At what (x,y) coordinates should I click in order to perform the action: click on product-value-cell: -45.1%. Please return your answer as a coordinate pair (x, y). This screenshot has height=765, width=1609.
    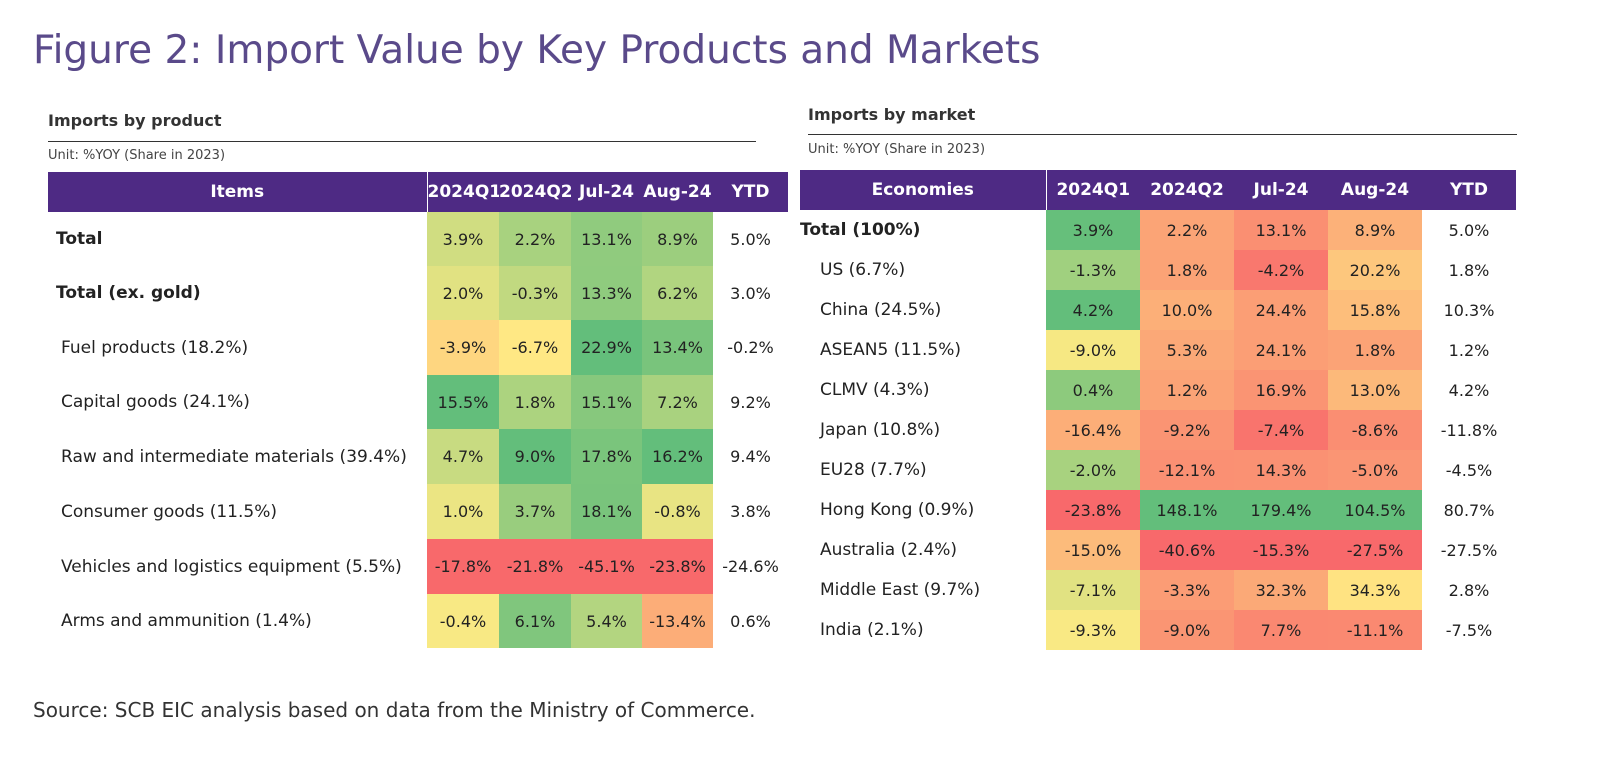
    Looking at the image, I should click on (606, 566).